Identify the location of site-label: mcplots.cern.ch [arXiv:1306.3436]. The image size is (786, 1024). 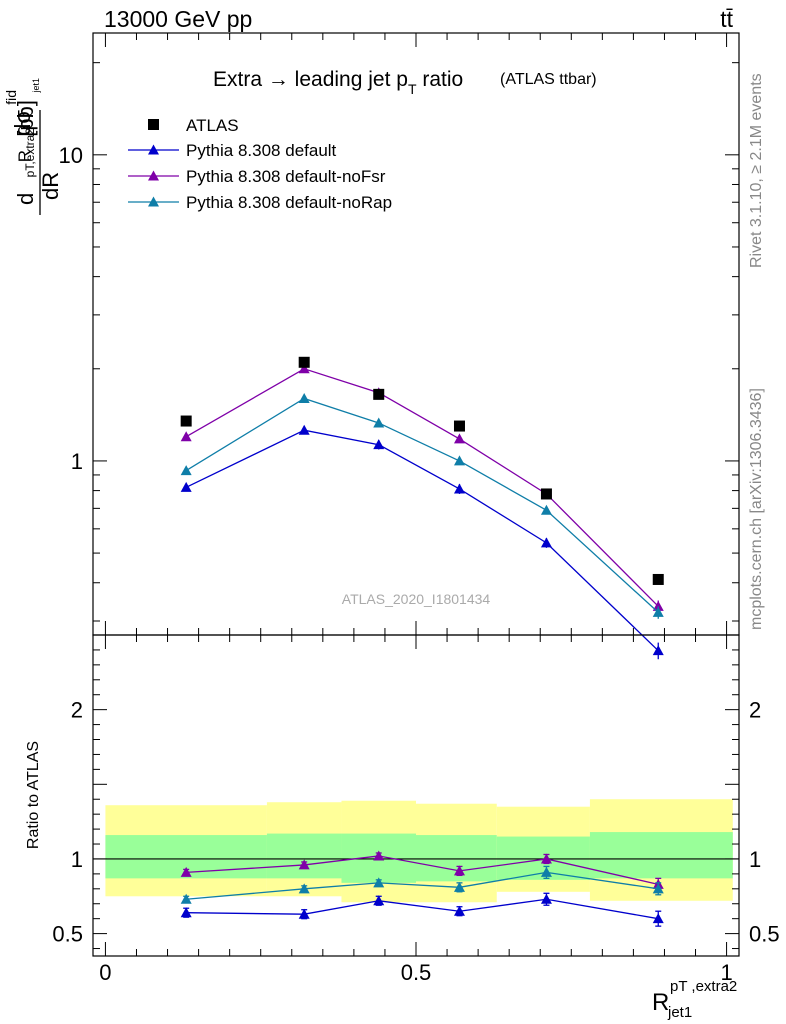
(756, 509).